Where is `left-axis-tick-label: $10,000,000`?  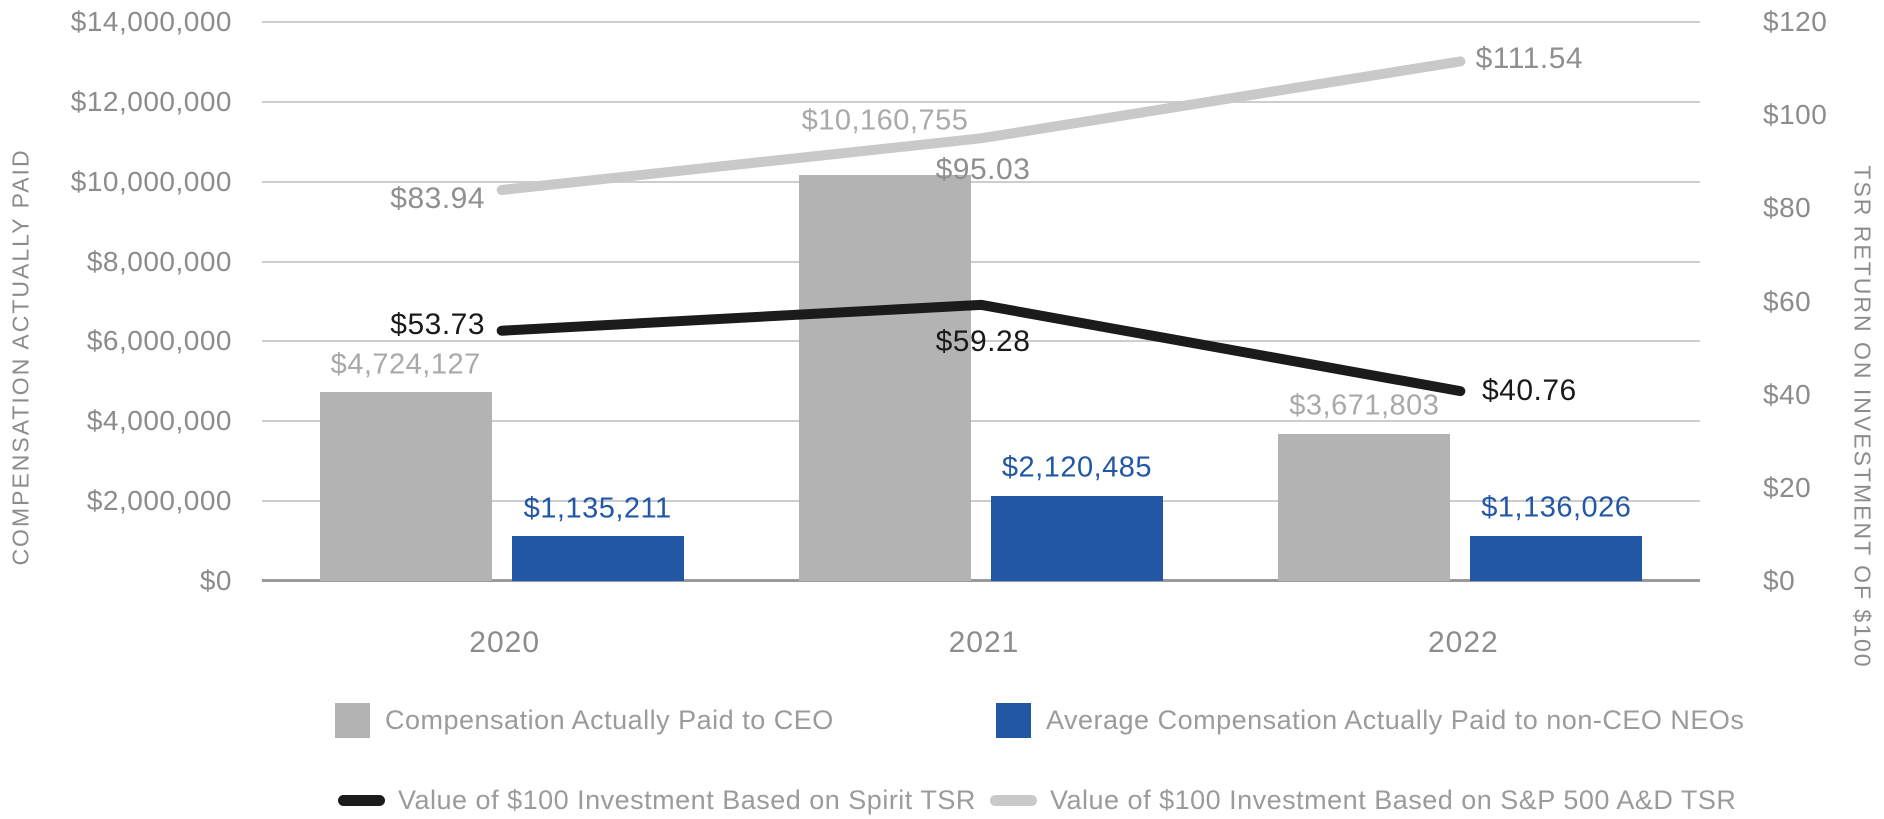
left-axis-tick-label: $10,000,000 is located at coordinates (151, 181).